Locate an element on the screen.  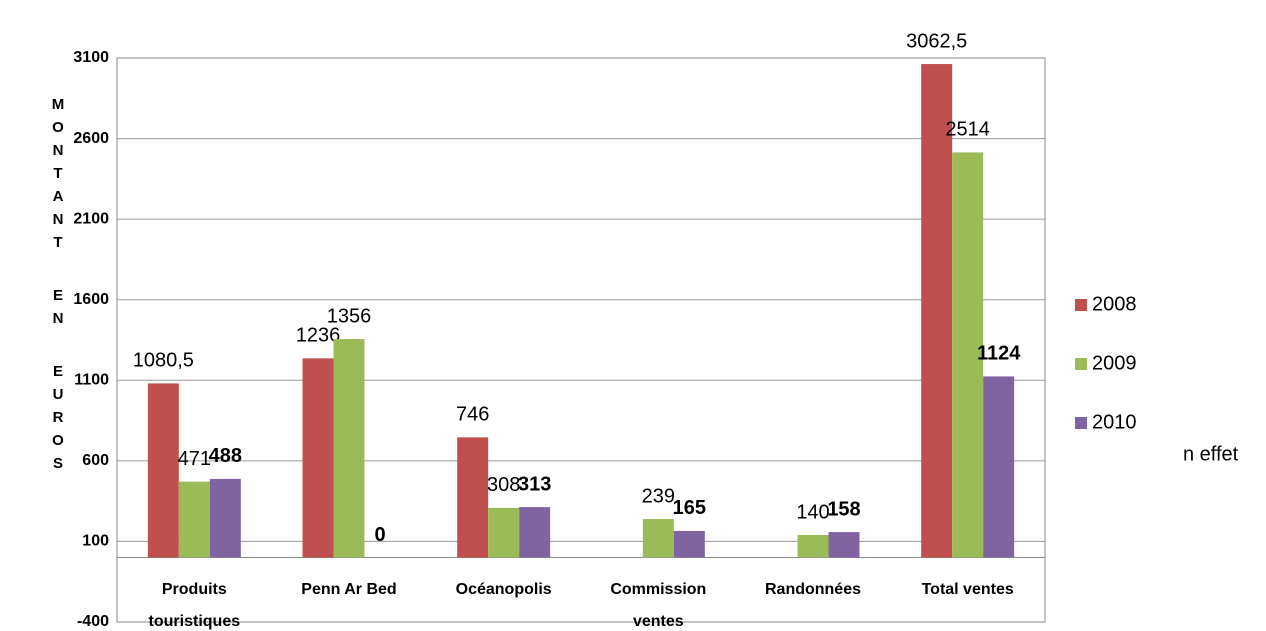
data-label: 3062,5 is located at coordinates (936, 41).